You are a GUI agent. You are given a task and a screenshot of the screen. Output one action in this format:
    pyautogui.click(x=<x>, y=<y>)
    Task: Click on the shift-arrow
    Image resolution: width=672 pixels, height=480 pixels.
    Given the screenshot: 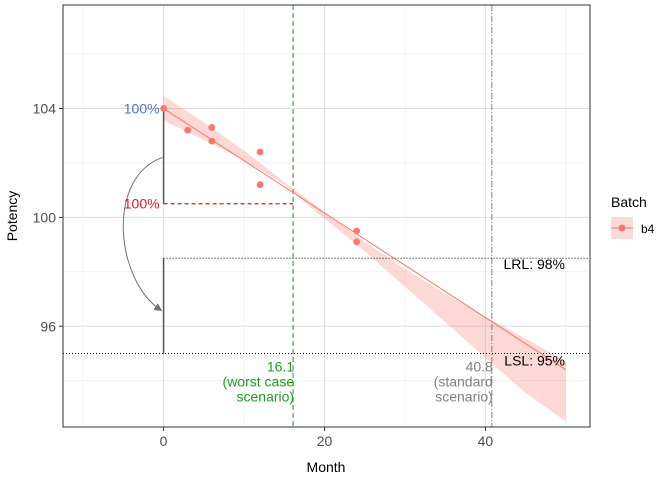 What is the action you would take?
    pyautogui.click(x=142, y=234)
    